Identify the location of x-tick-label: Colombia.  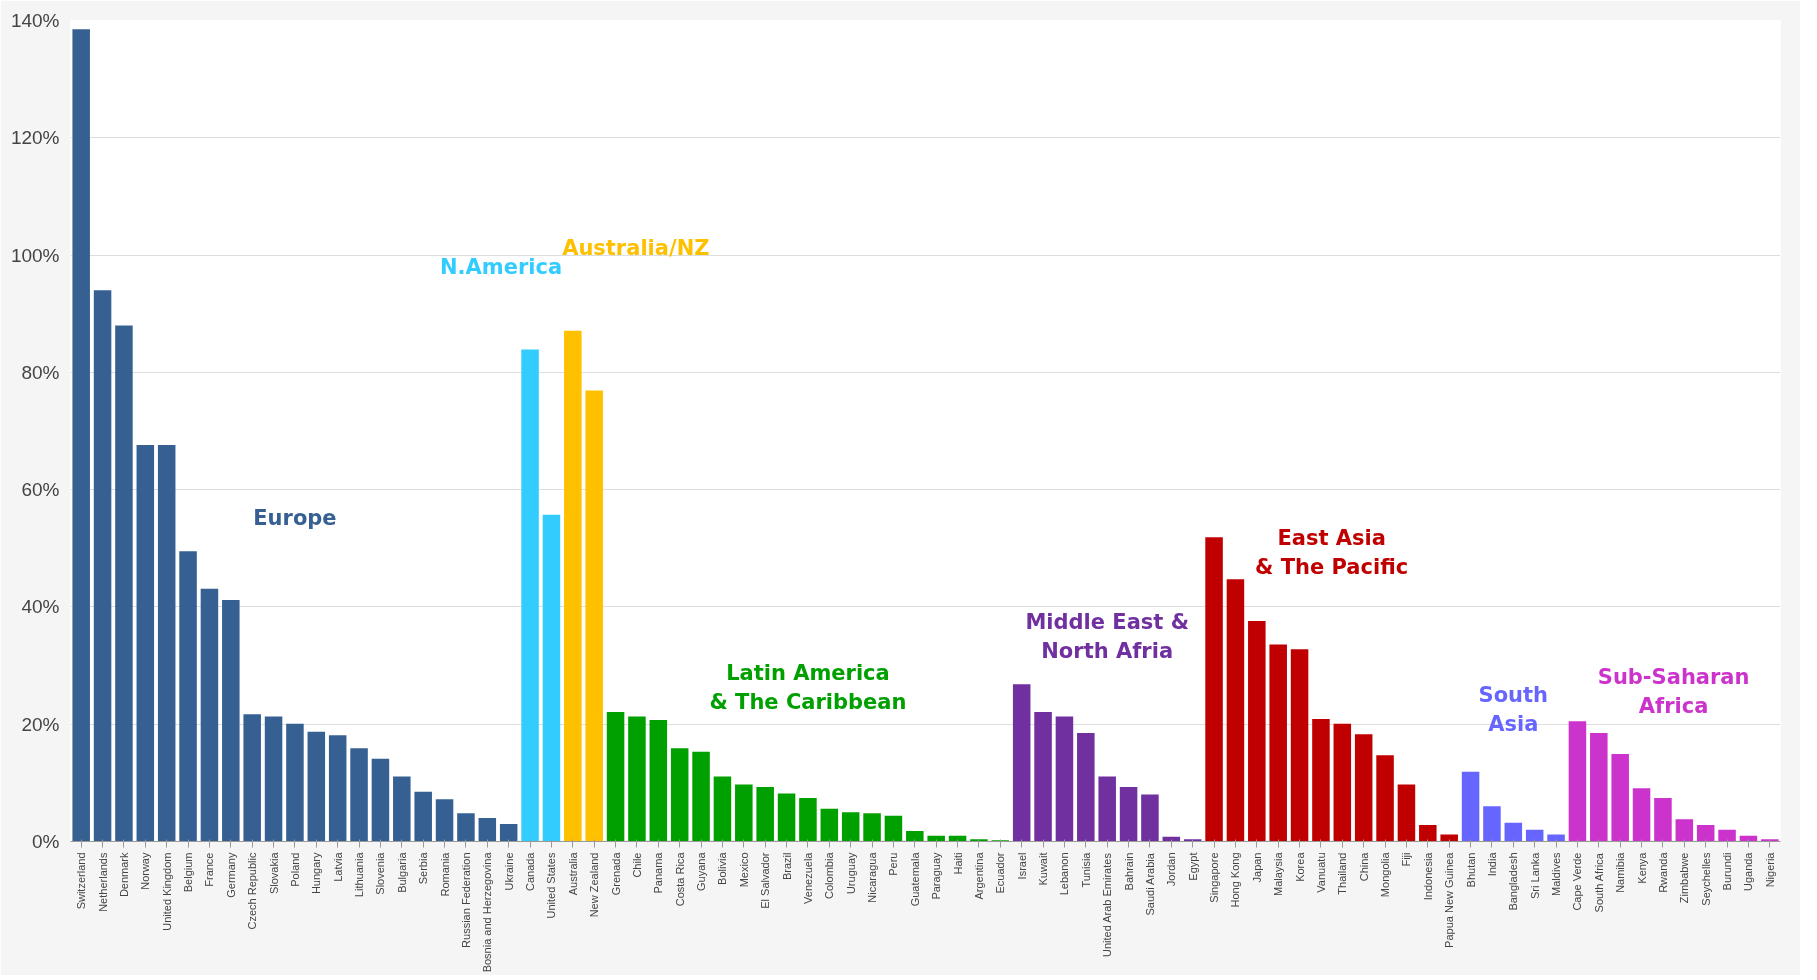
(829, 875).